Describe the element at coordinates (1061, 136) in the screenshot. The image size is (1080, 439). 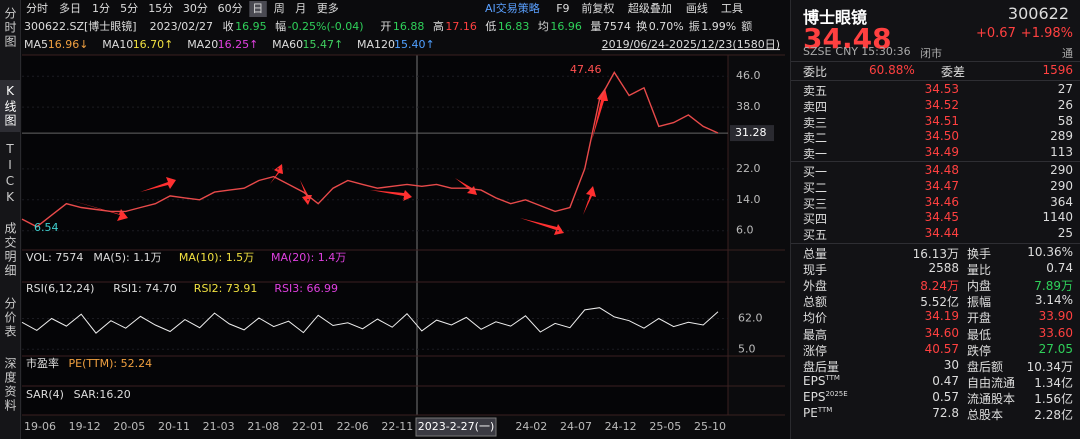
I see `level-volume: 289` at that location.